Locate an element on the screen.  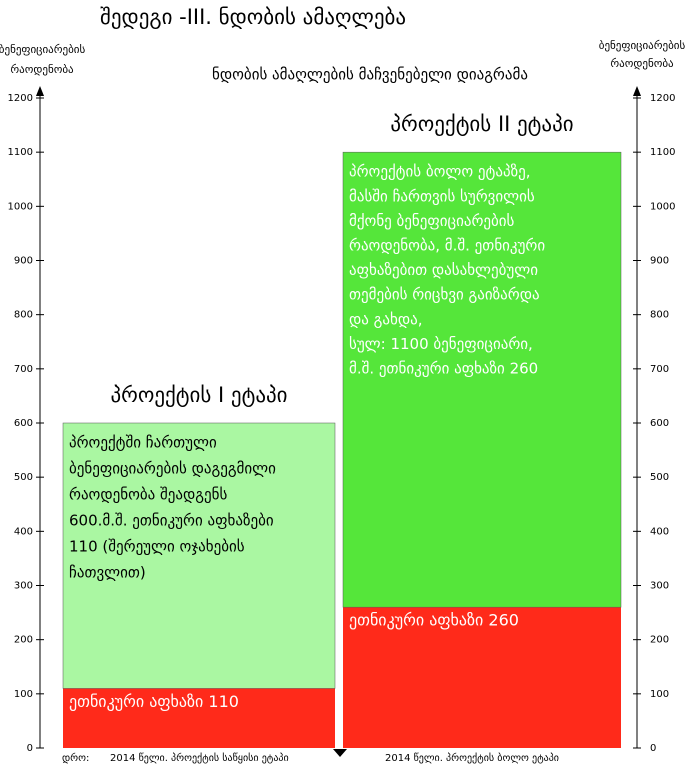
y-tick-label: 600 is located at coordinates (23, 423).